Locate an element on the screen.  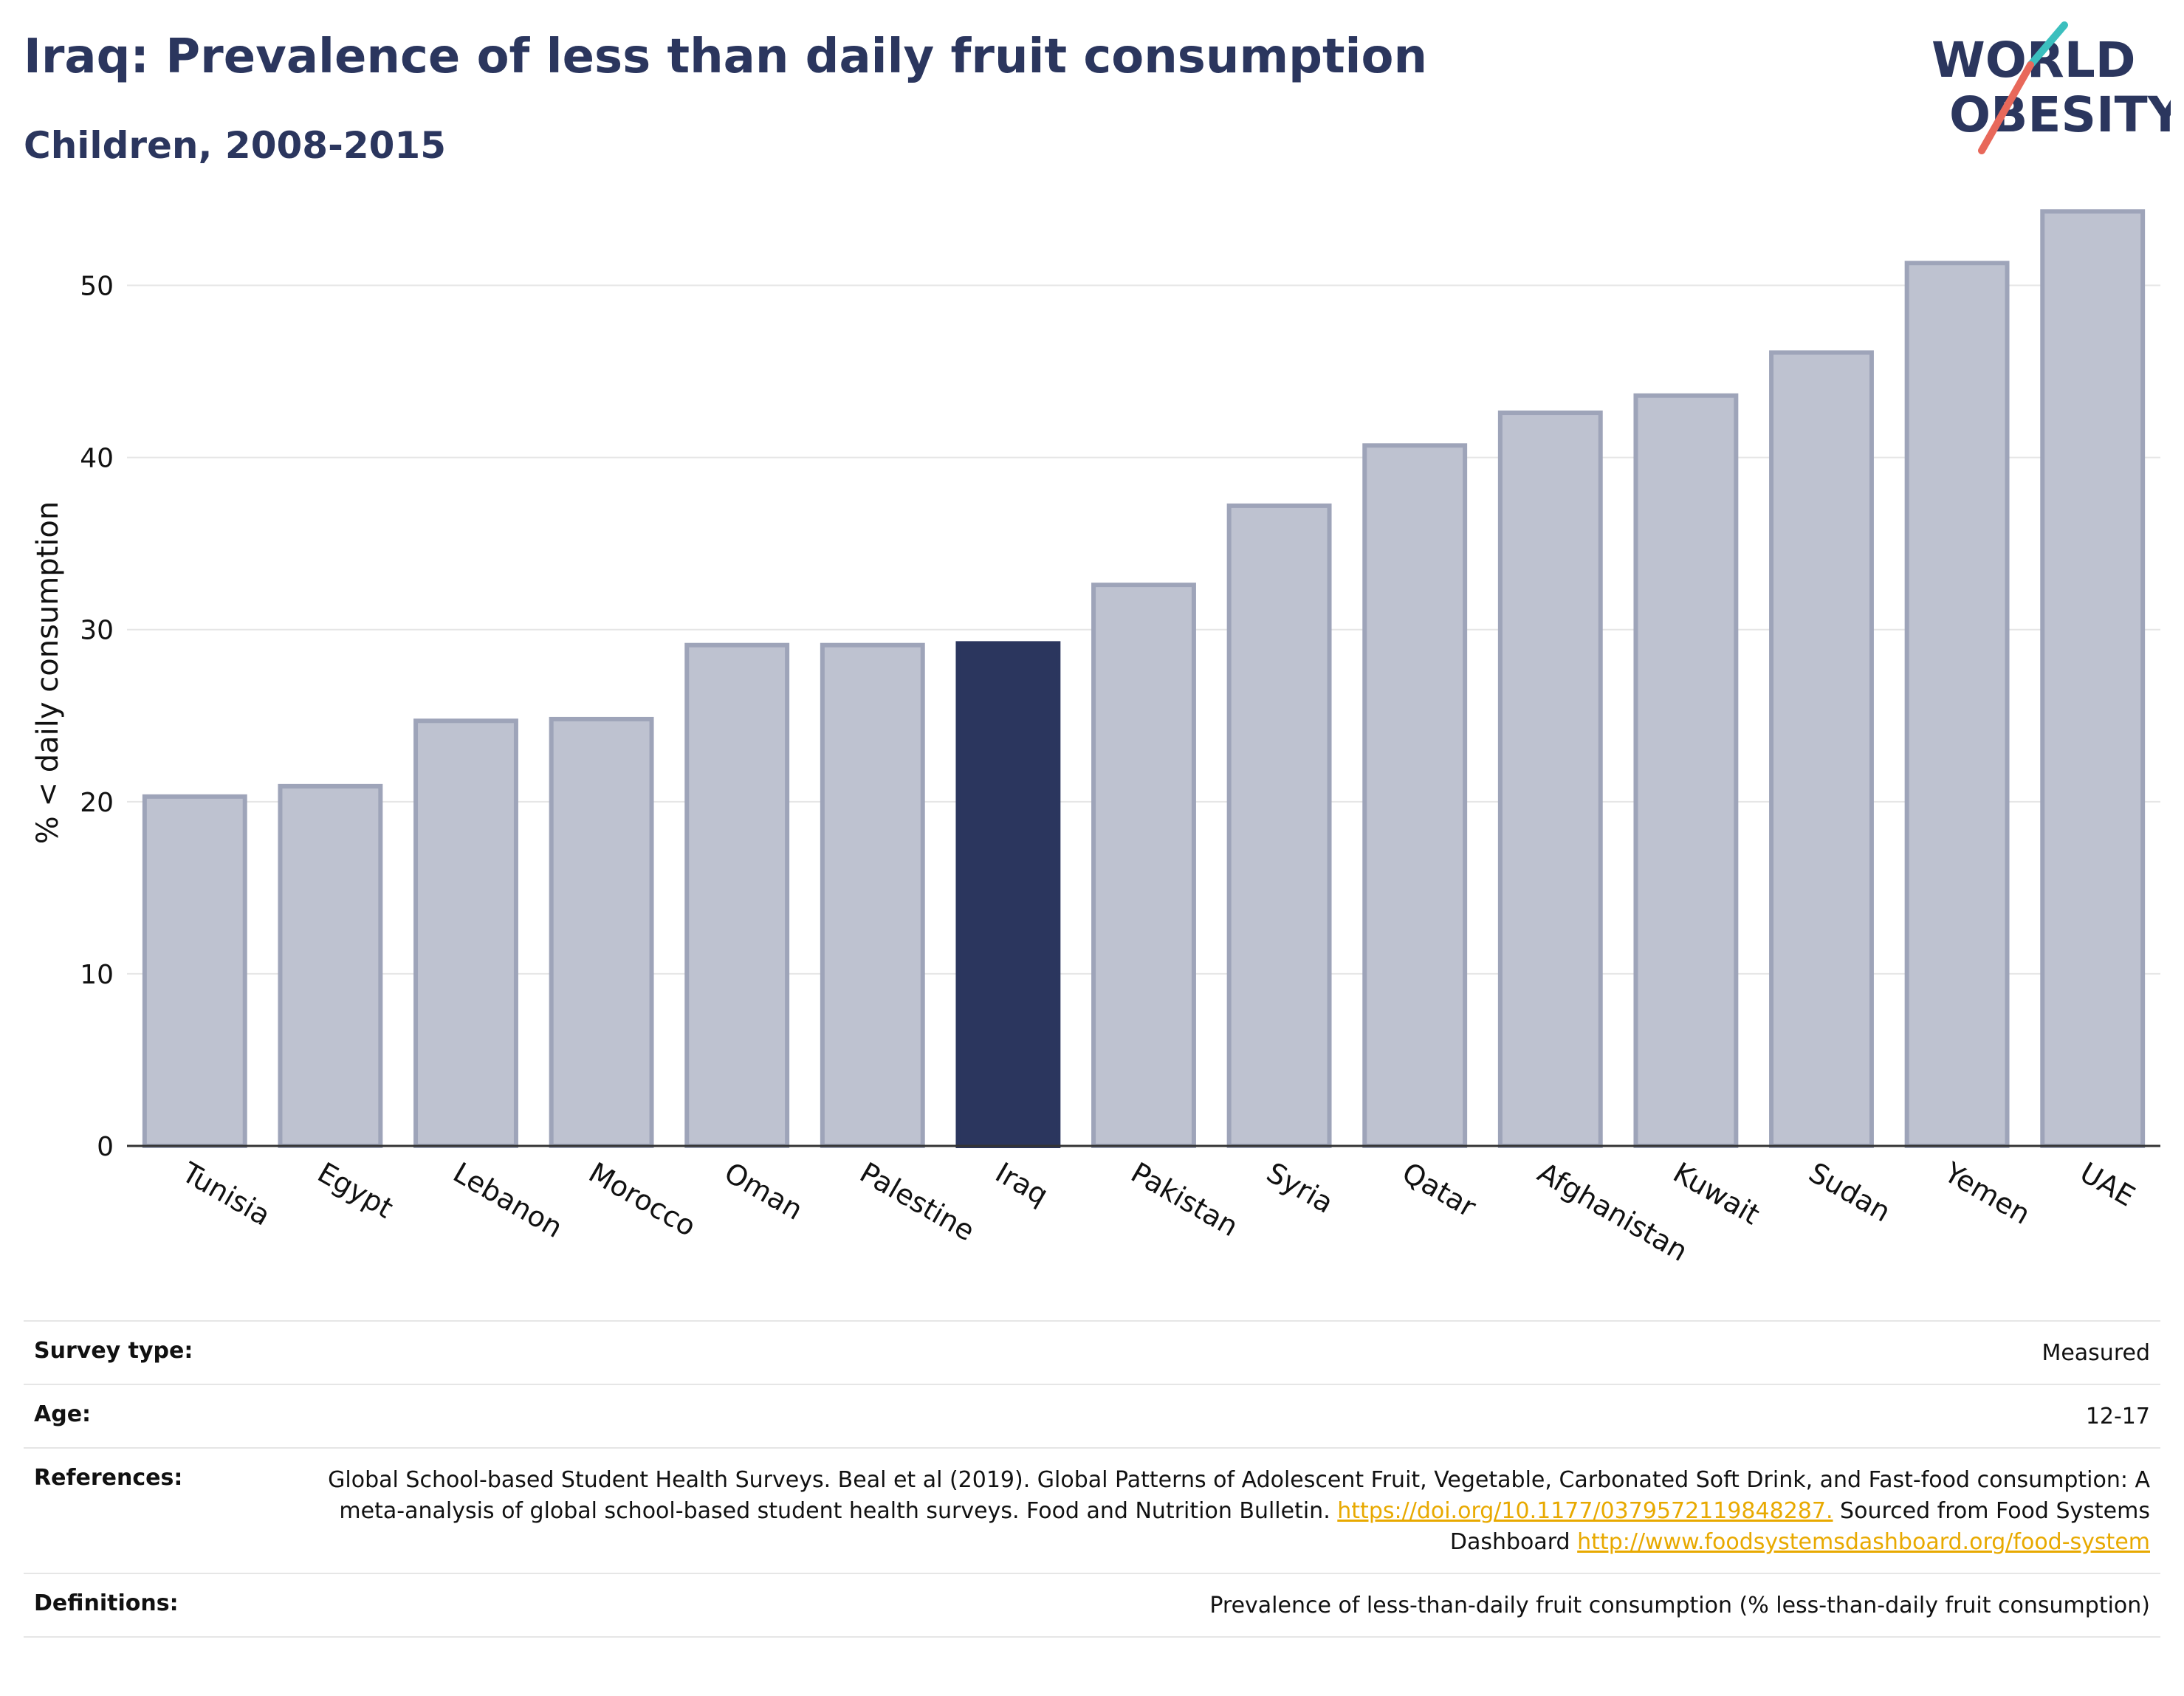
y-tick-label-20: 20 is located at coordinates (97, 803).